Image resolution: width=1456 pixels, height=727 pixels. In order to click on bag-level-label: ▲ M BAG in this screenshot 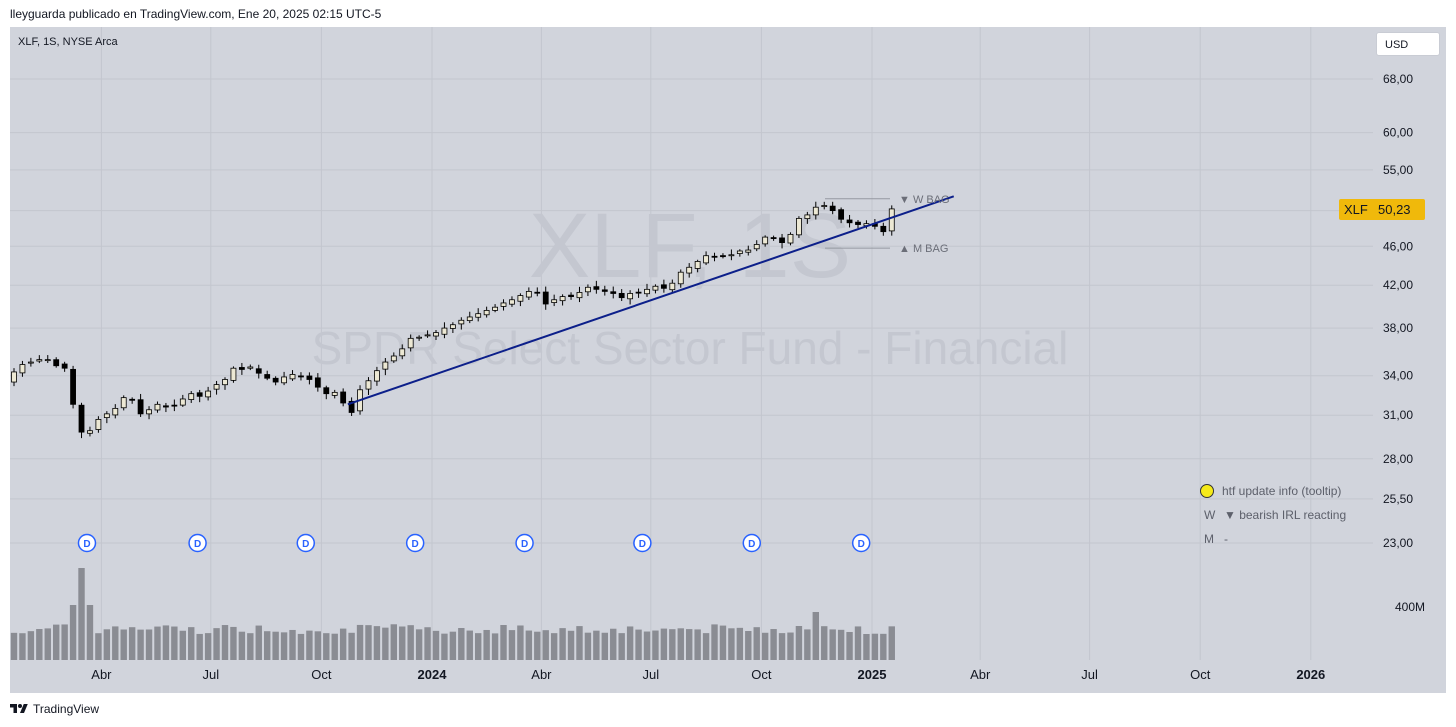, I will do `click(923, 249)`.